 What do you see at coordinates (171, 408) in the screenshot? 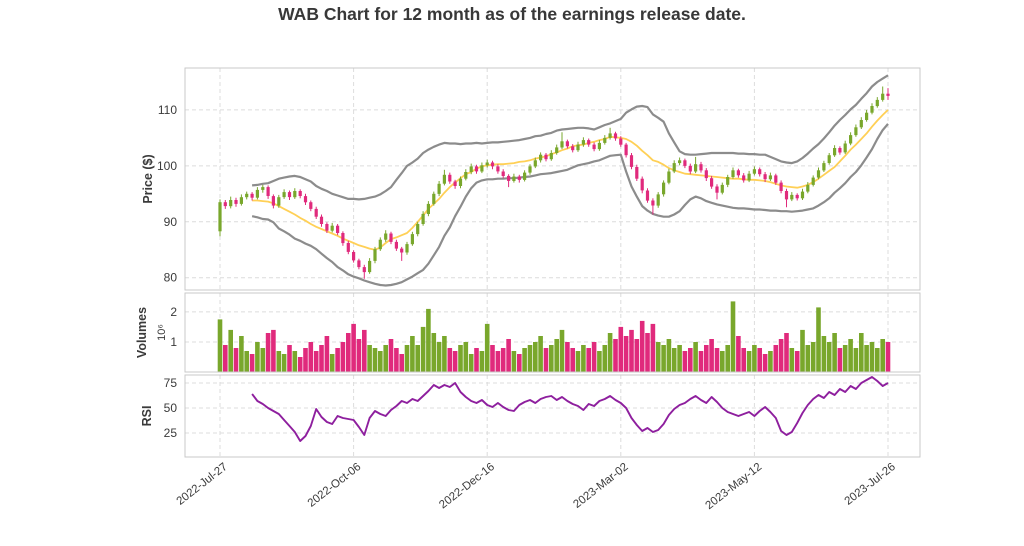
I see `y-tick-label: 50` at bounding box center [171, 408].